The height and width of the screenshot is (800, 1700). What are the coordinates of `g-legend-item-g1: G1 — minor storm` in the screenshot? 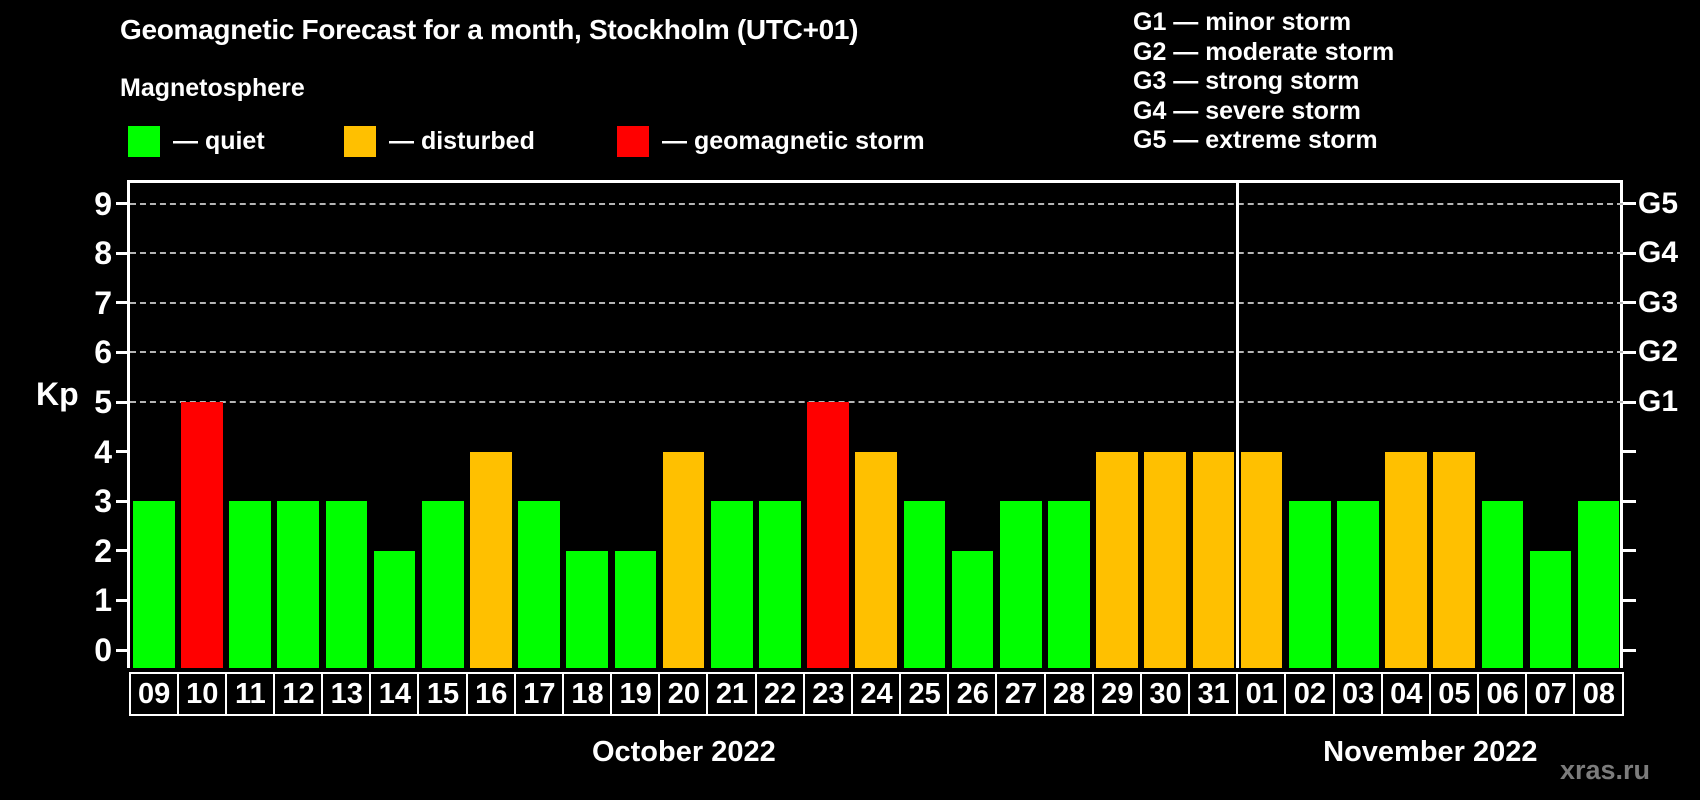 It's located at (1242, 22).